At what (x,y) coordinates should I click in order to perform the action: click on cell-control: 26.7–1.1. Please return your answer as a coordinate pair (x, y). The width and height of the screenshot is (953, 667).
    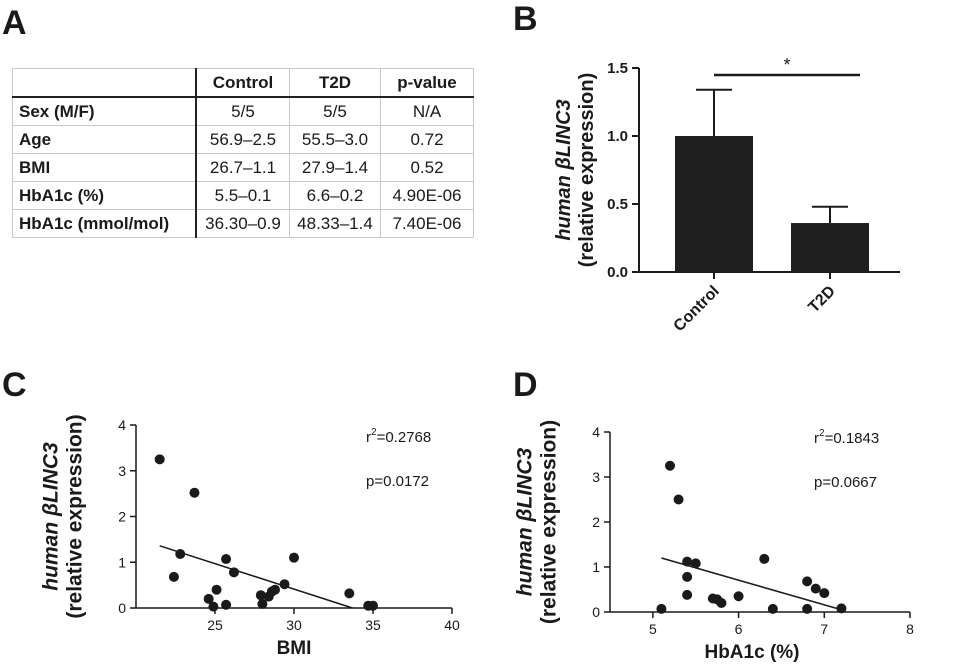
    Looking at the image, I should click on (242, 167).